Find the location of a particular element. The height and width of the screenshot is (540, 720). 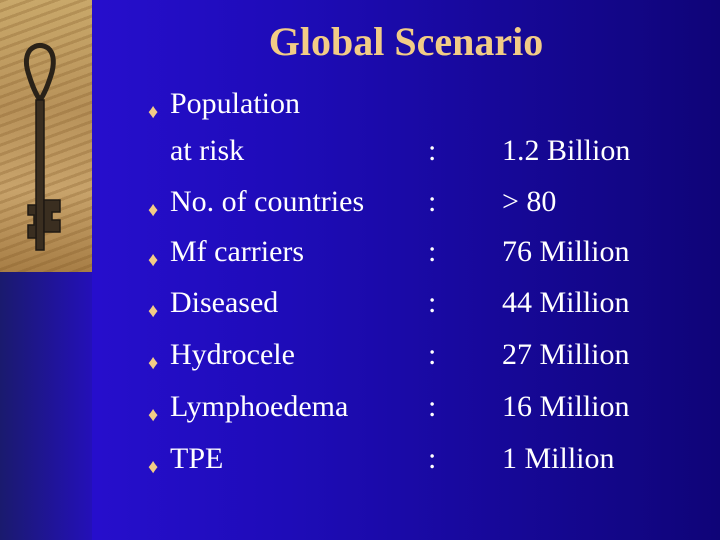

row-value: 27 Million is located at coordinates (566, 354).